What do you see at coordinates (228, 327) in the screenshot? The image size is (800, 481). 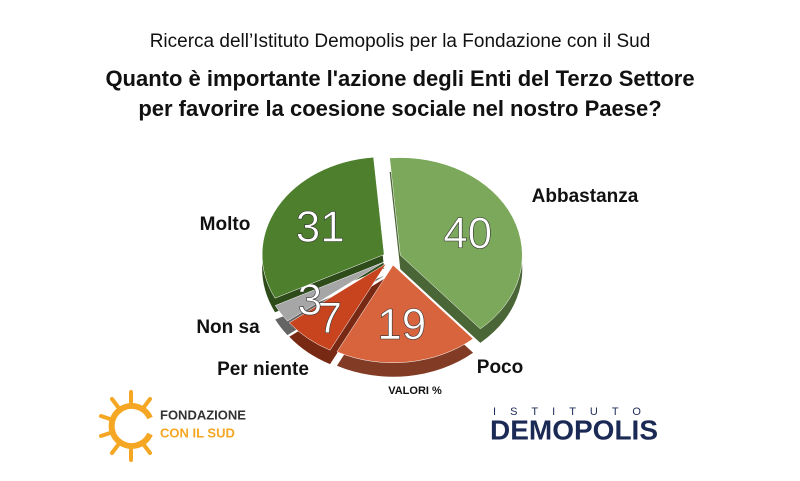 I see `category-label: Non sa` at bounding box center [228, 327].